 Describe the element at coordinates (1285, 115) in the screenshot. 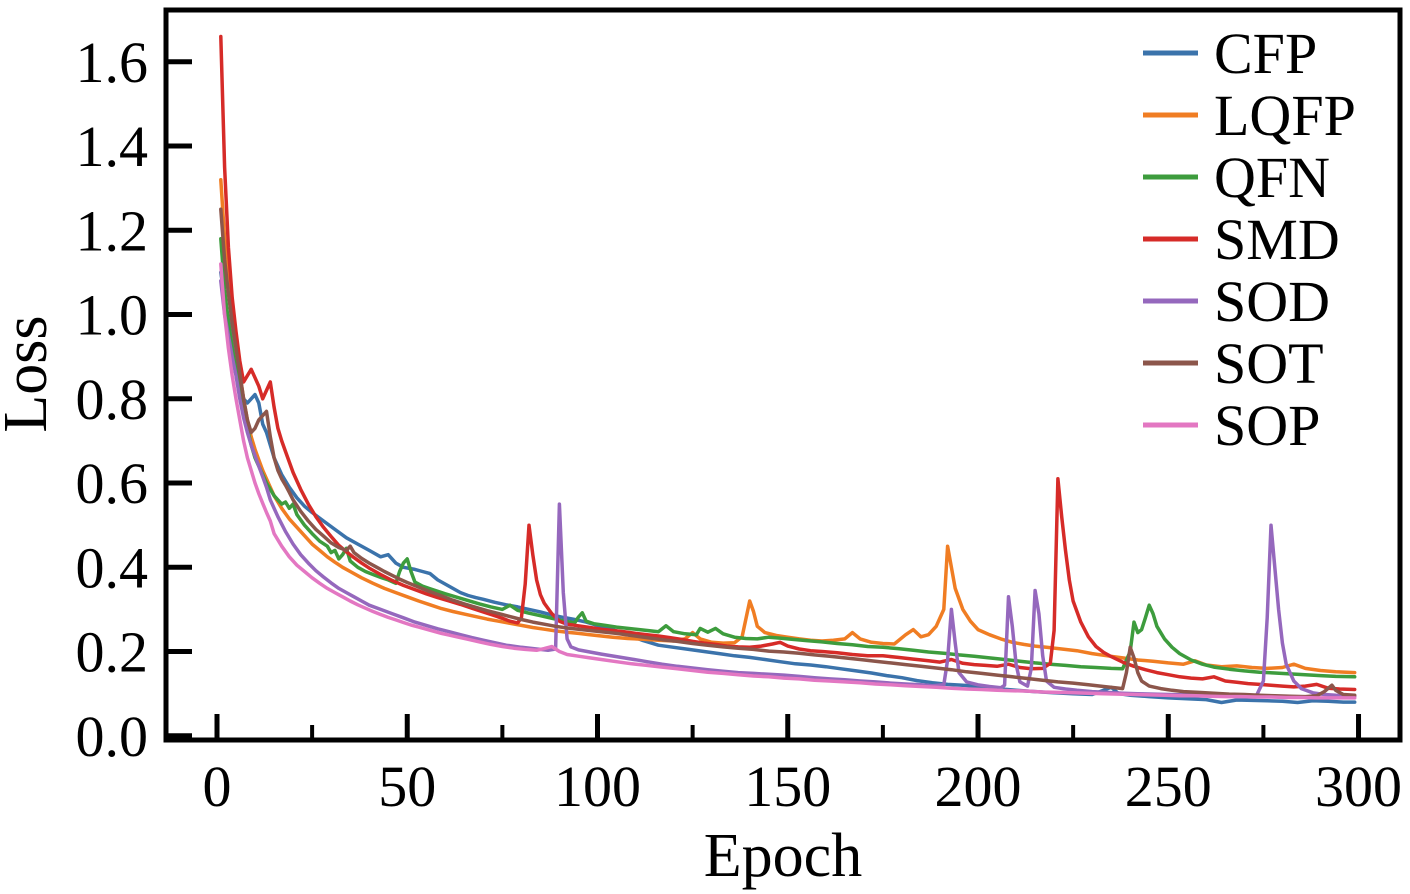

I see `legend-label-LQFP: LQFP` at that location.